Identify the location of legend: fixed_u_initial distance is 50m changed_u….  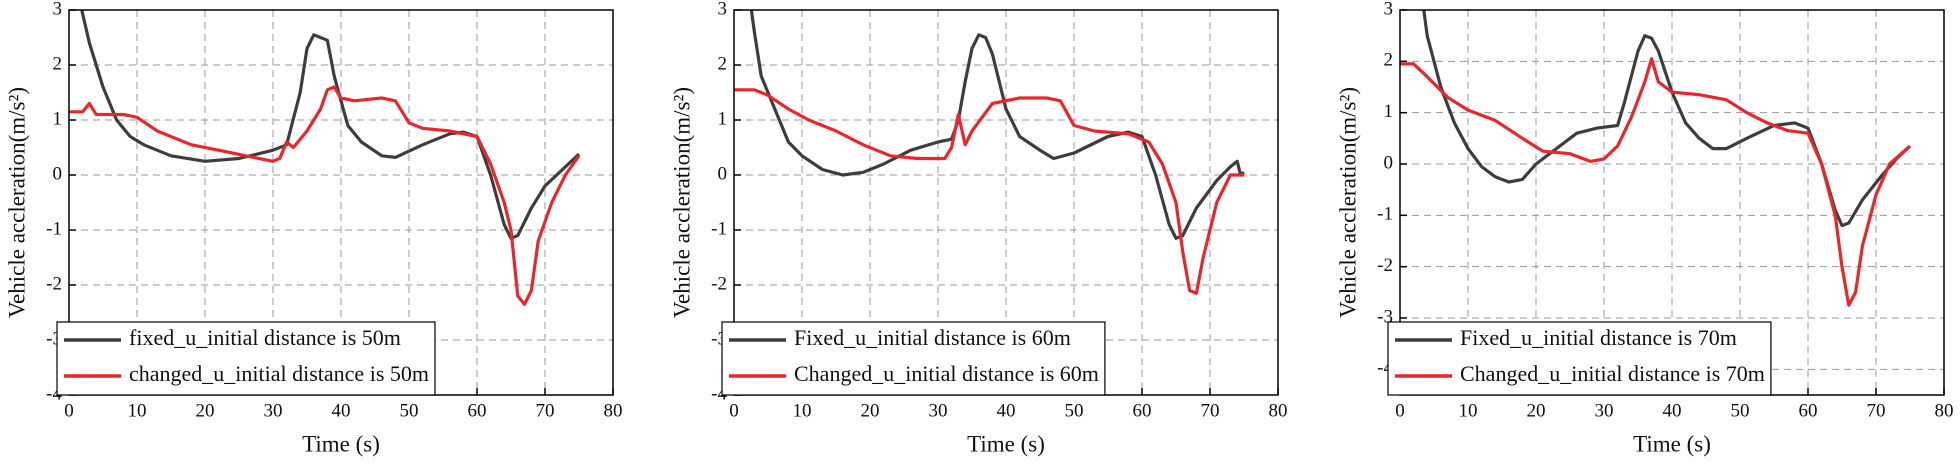
(246, 358).